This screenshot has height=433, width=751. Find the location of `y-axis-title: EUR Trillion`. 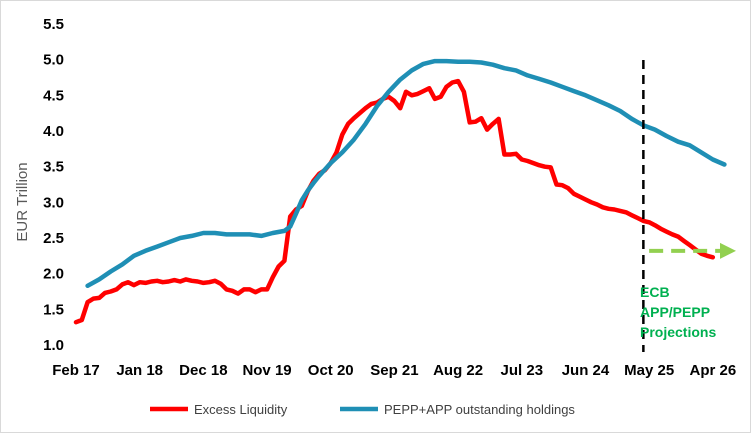

y-axis-title: EUR Trillion is located at coordinates (22, 201).